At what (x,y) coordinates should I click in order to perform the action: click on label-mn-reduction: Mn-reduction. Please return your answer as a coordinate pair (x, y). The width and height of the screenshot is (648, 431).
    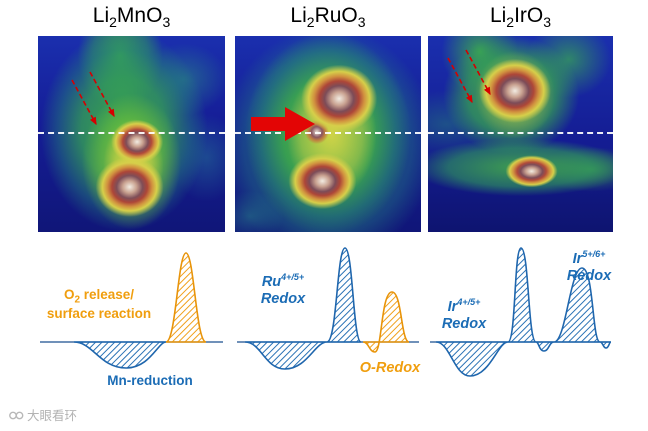
    Looking at the image, I should click on (150, 381).